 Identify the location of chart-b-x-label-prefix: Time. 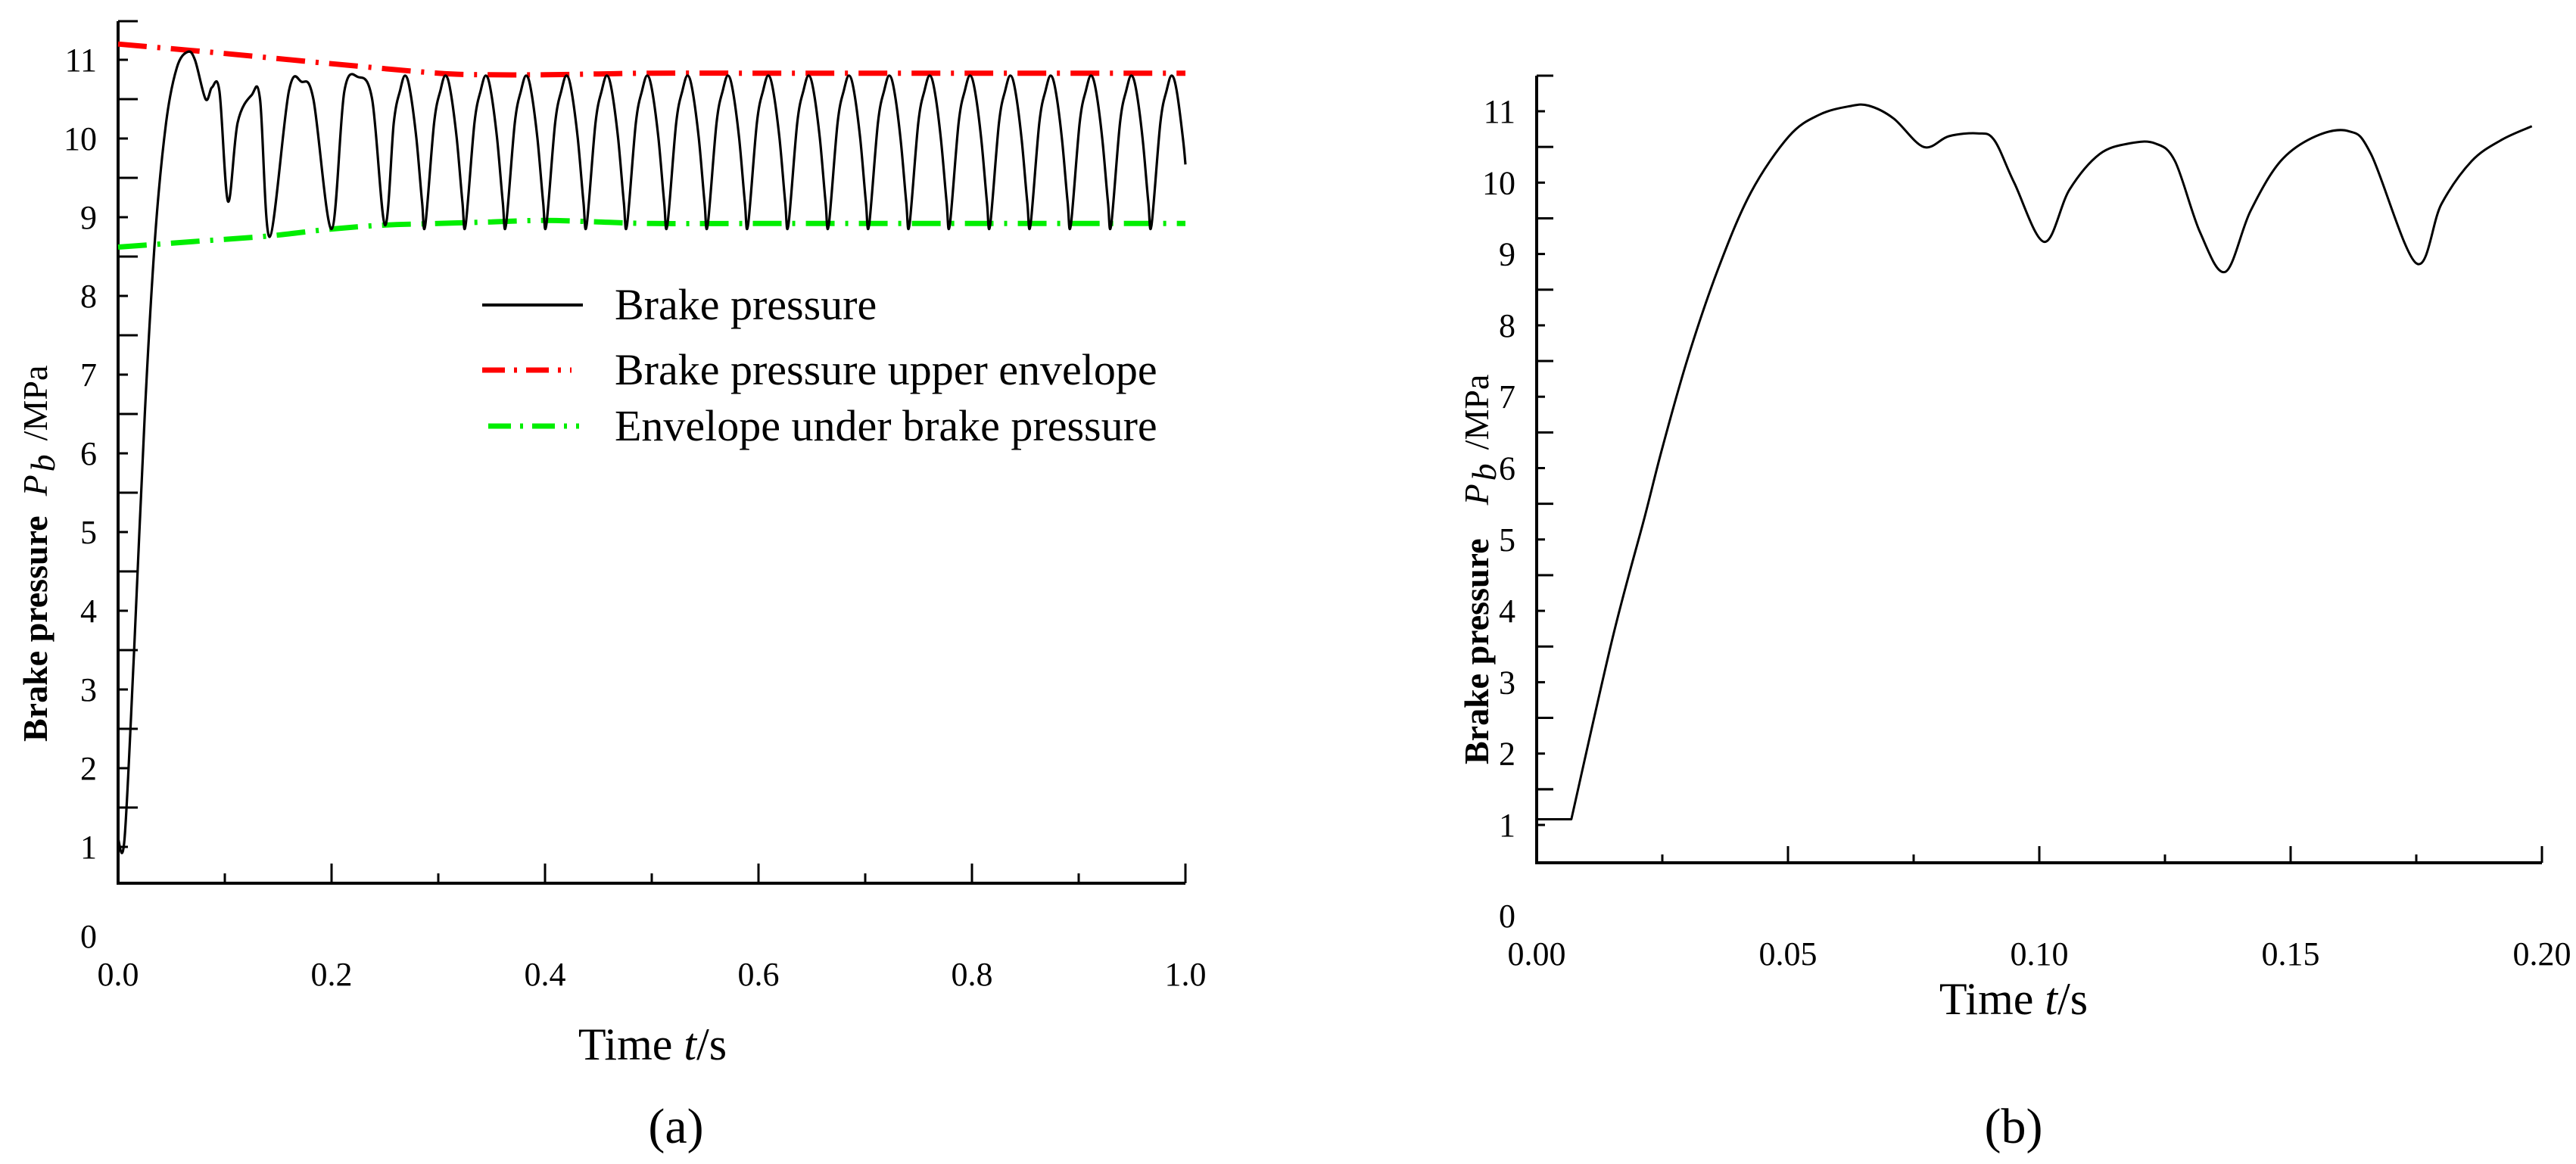
(1992, 999).